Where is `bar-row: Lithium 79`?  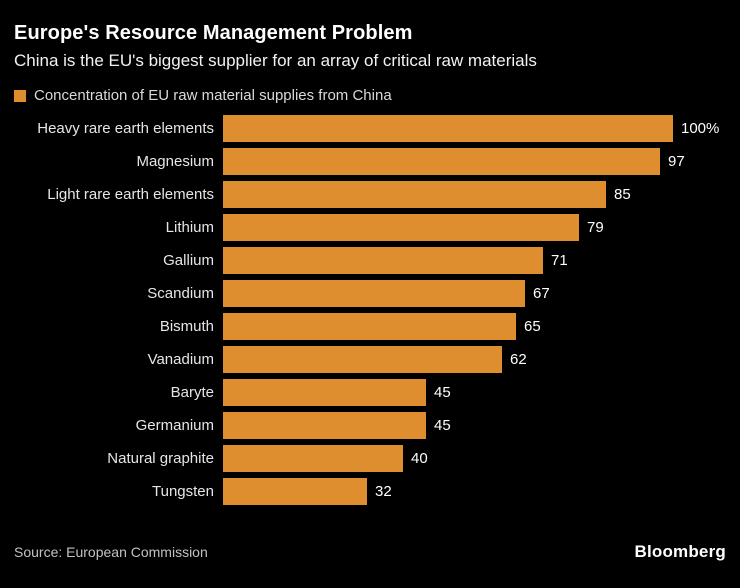
bar-row: Lithium 79 is located at coordinates (370, 227).